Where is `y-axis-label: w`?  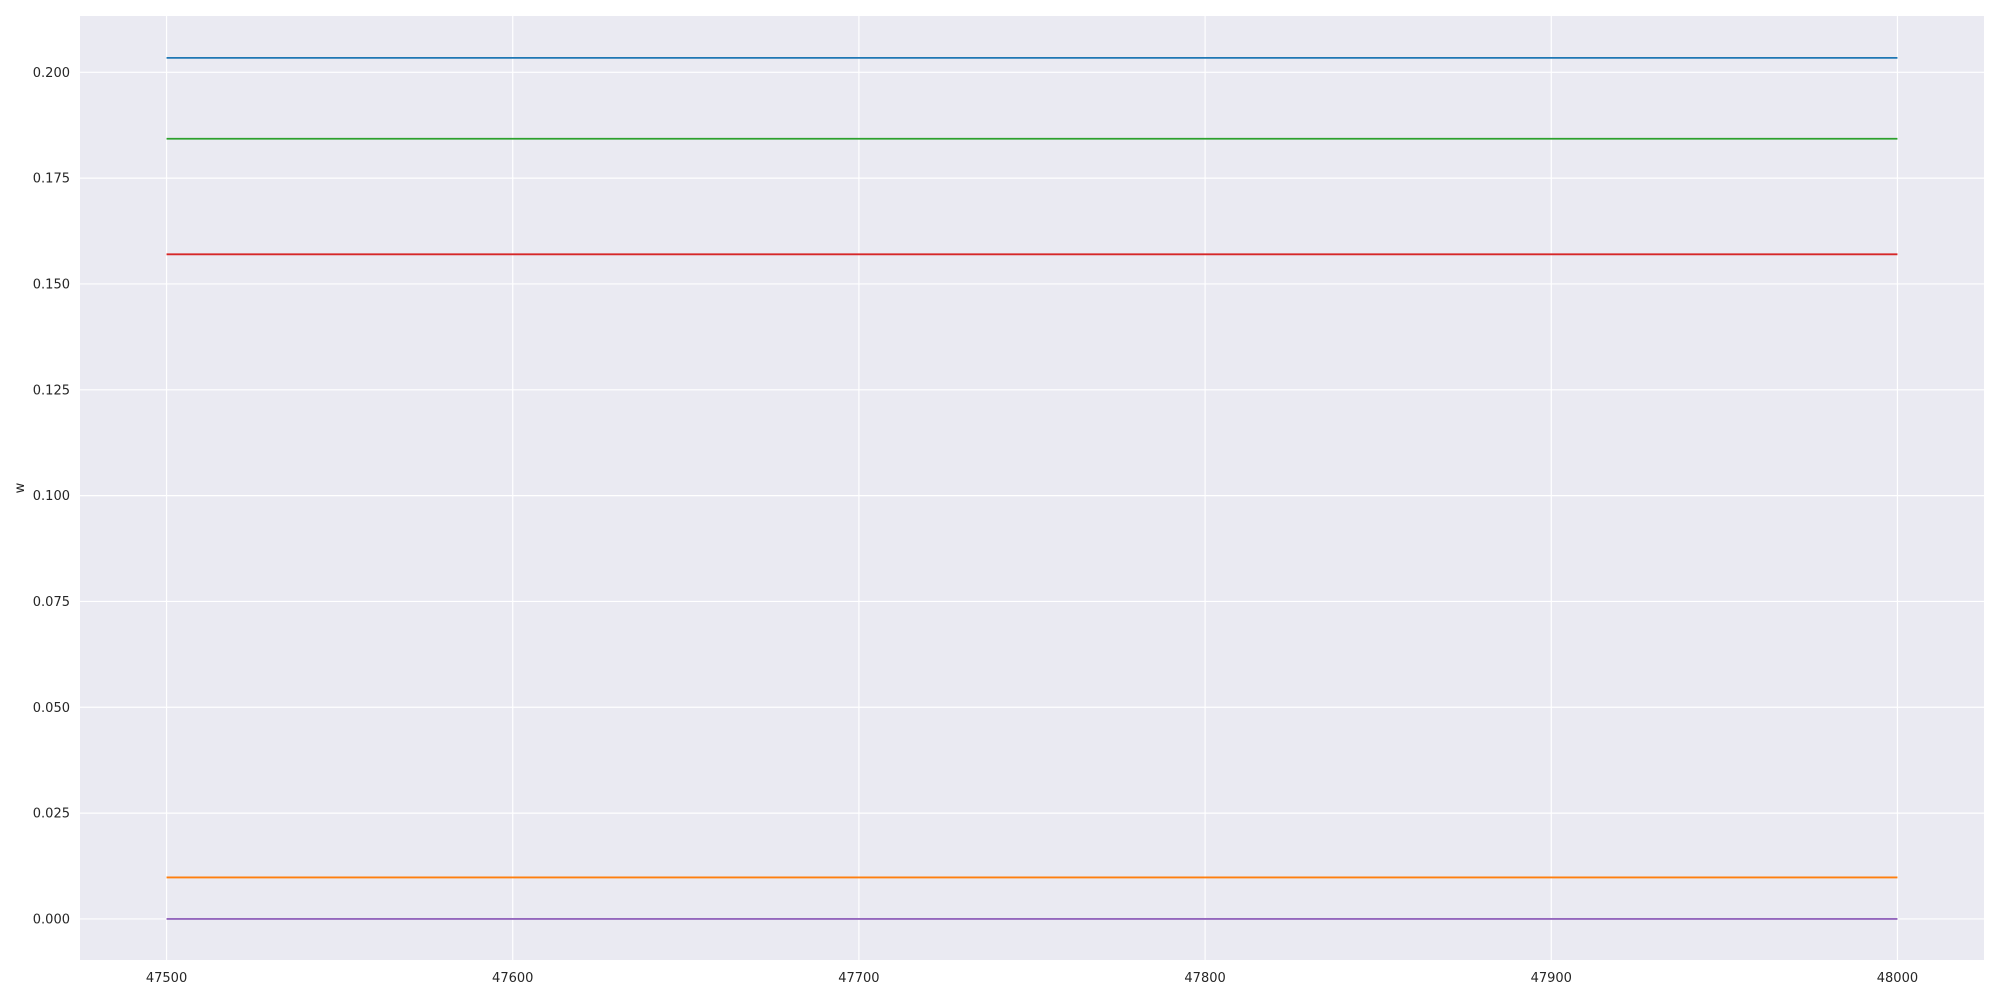
y-axis-label: w is located at coordinates (20, 487).